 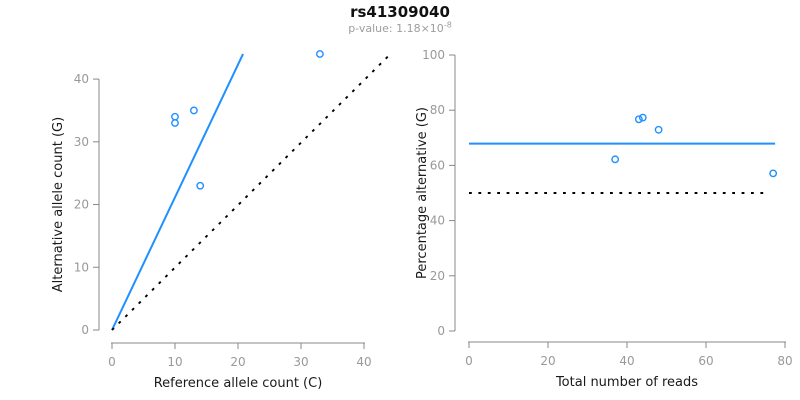 What do you see at coordinates (238, 383) in the screenshot?
I see `x-axis-title: Reference allele count (C)` at bounding box center [238, 383].